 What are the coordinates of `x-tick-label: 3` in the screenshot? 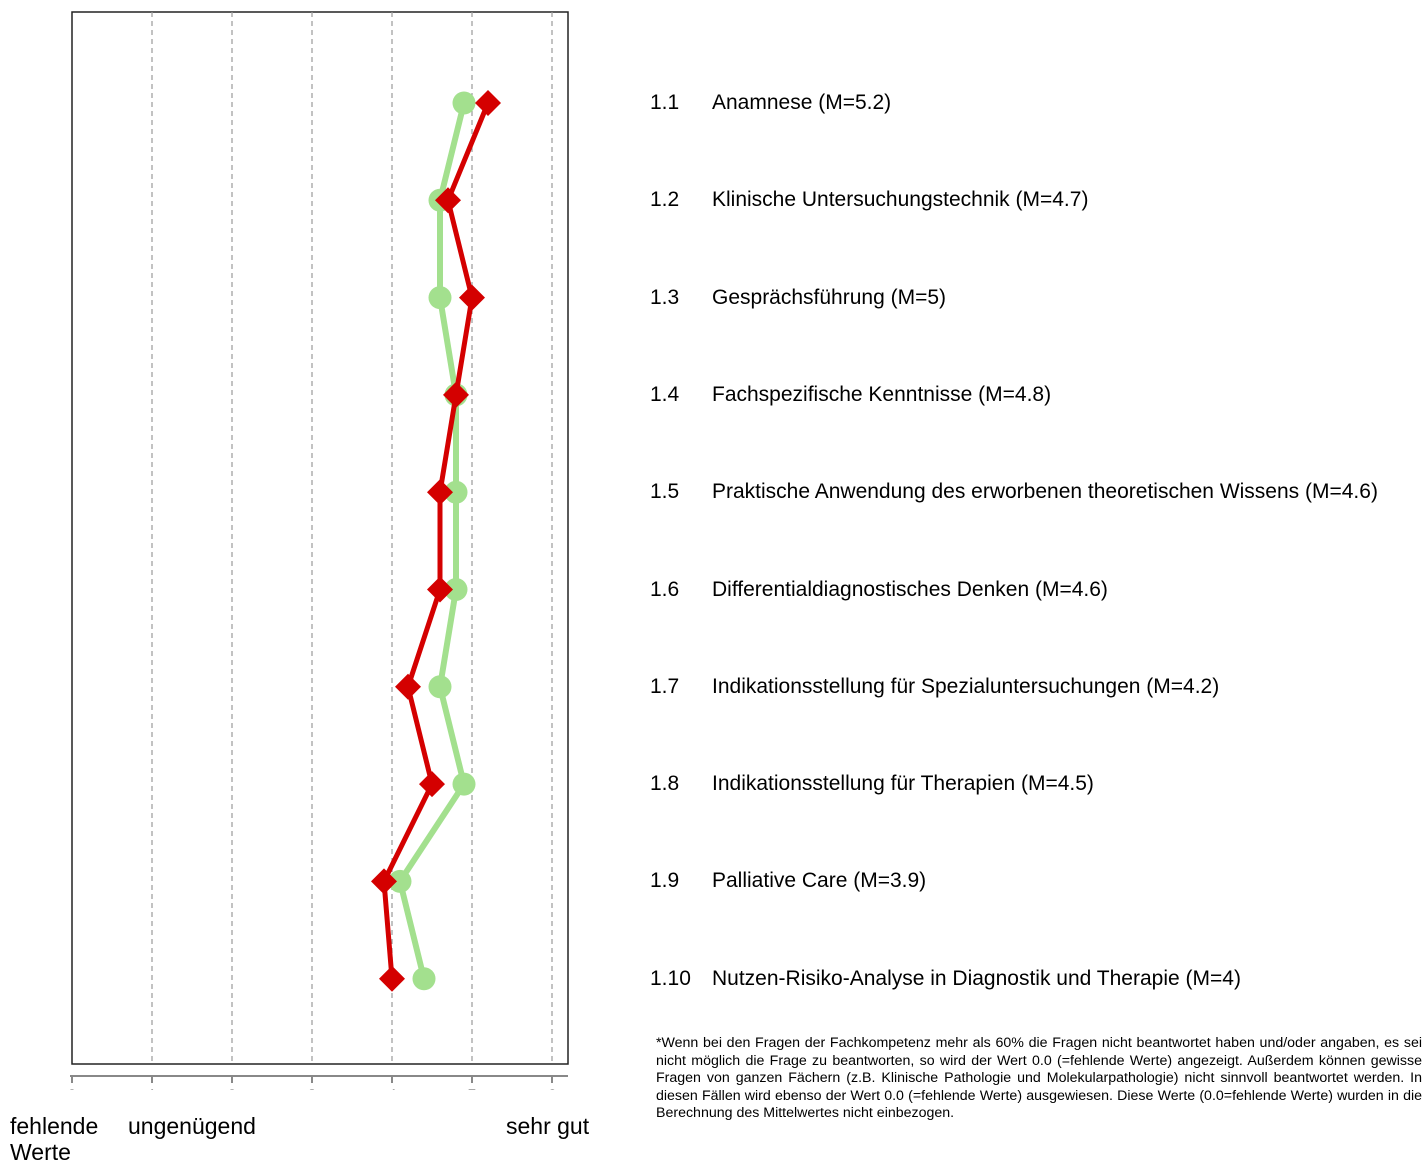 It's located at (311, 1088).